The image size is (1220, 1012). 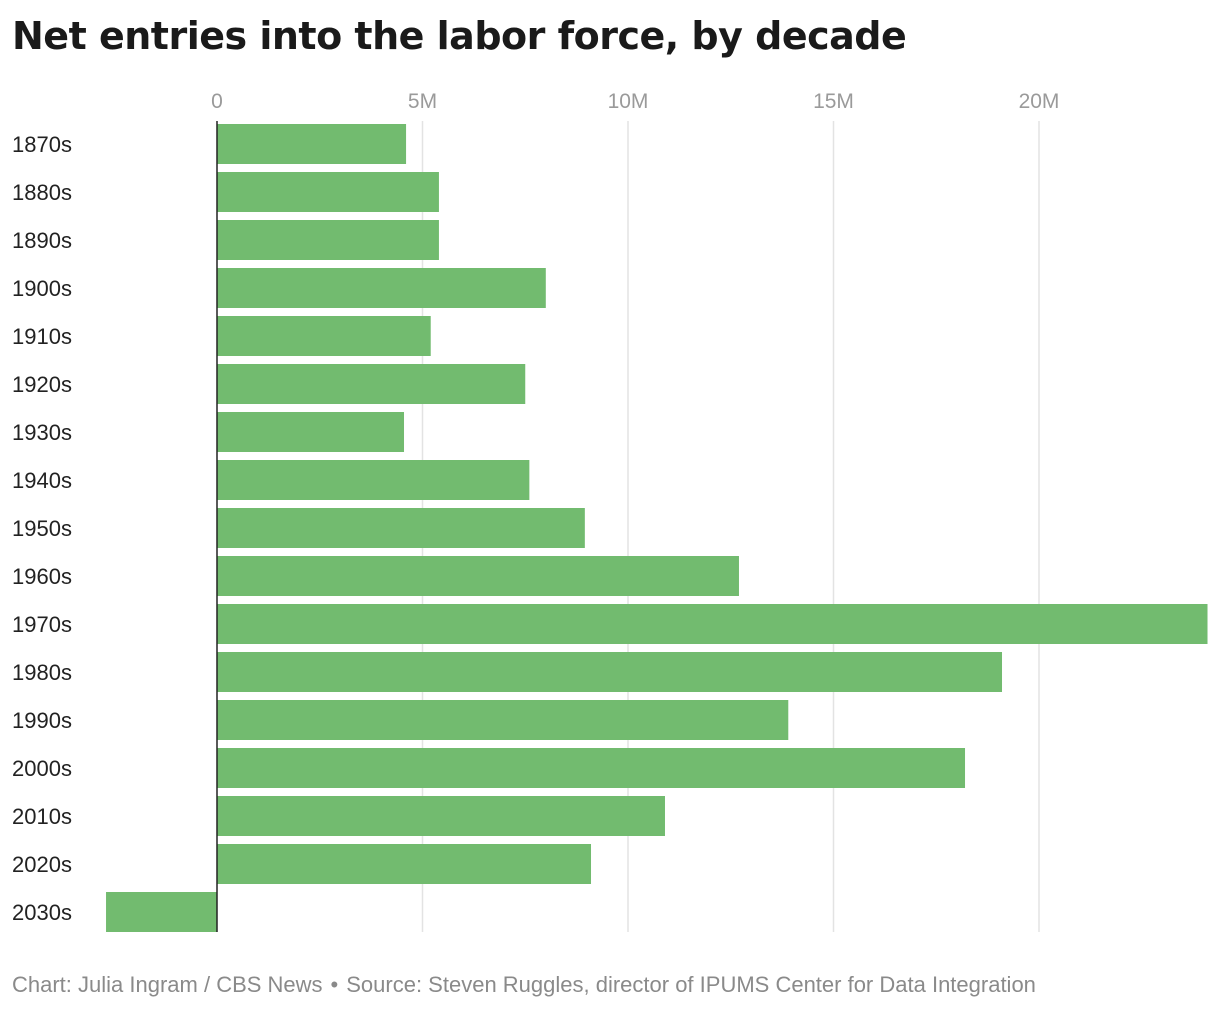 I want to click on bar-1880s, so click(x=328, y=192).